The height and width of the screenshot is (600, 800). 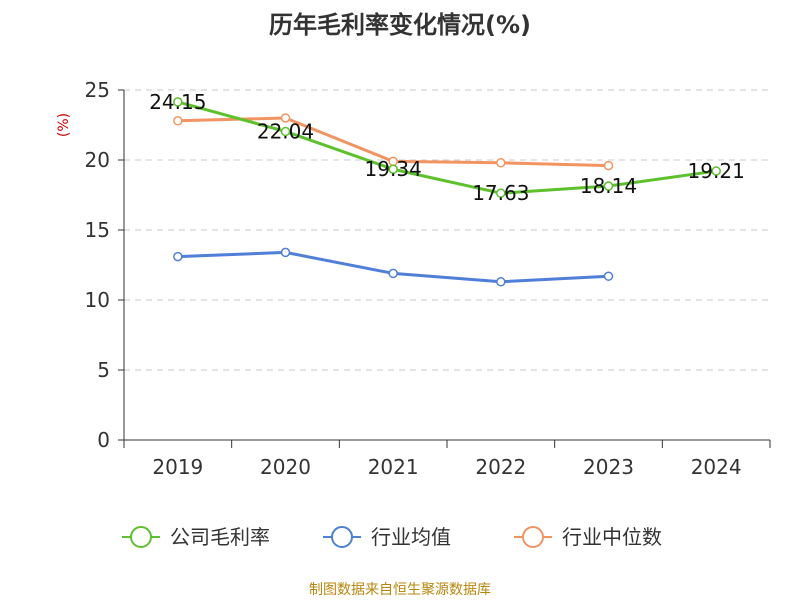 I want to click on series-line, so click(x=447, y=147).